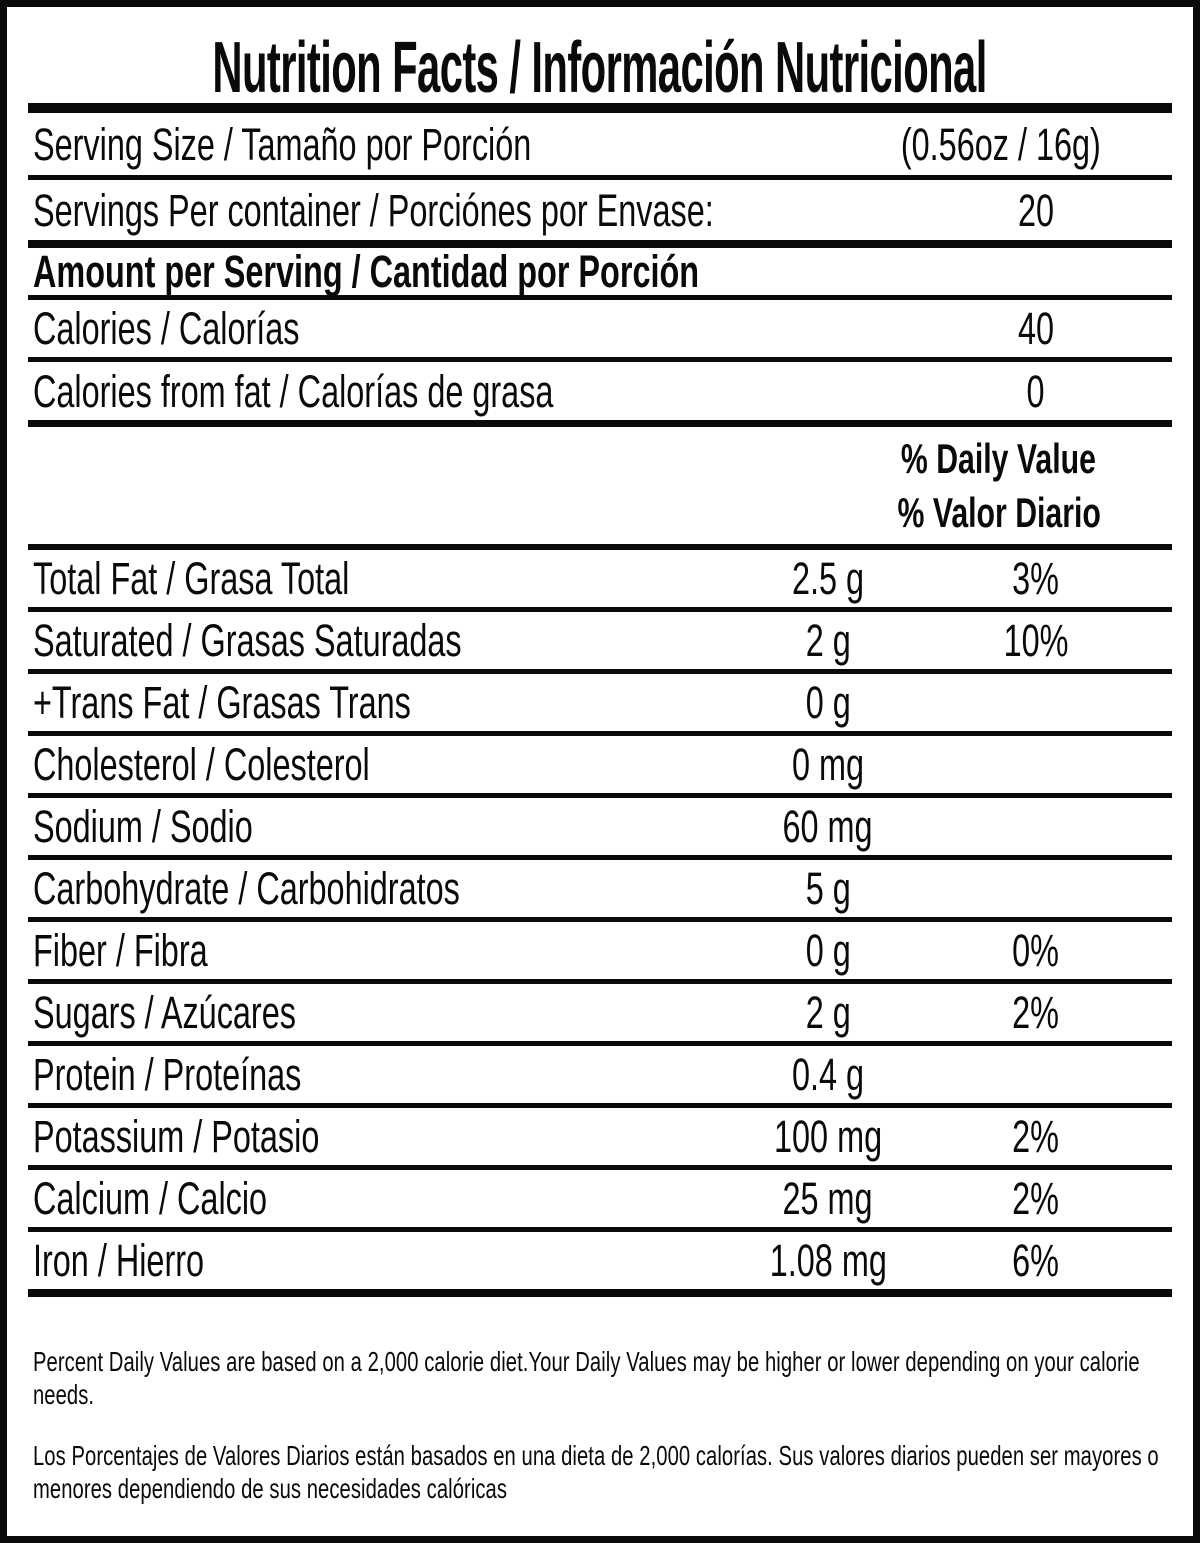  What do you see at coordinates (600, 829) in the screenshot?
I see `row-sodium: Sodium / Sodio 60 mg` at bounding box center [600, 829].